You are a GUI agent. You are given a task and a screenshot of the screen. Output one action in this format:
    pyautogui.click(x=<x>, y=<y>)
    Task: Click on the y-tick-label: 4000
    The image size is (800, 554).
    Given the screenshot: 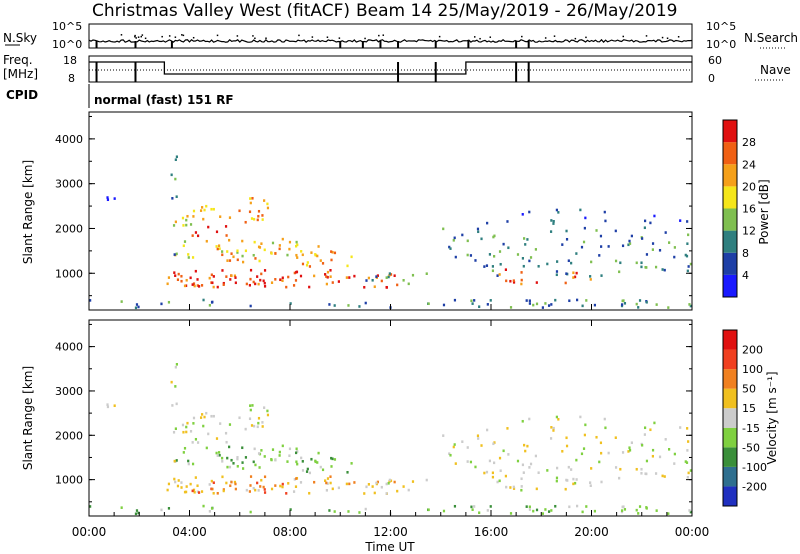 What is the action you would take?
    pyautogui.click(x=69, y=347)
    